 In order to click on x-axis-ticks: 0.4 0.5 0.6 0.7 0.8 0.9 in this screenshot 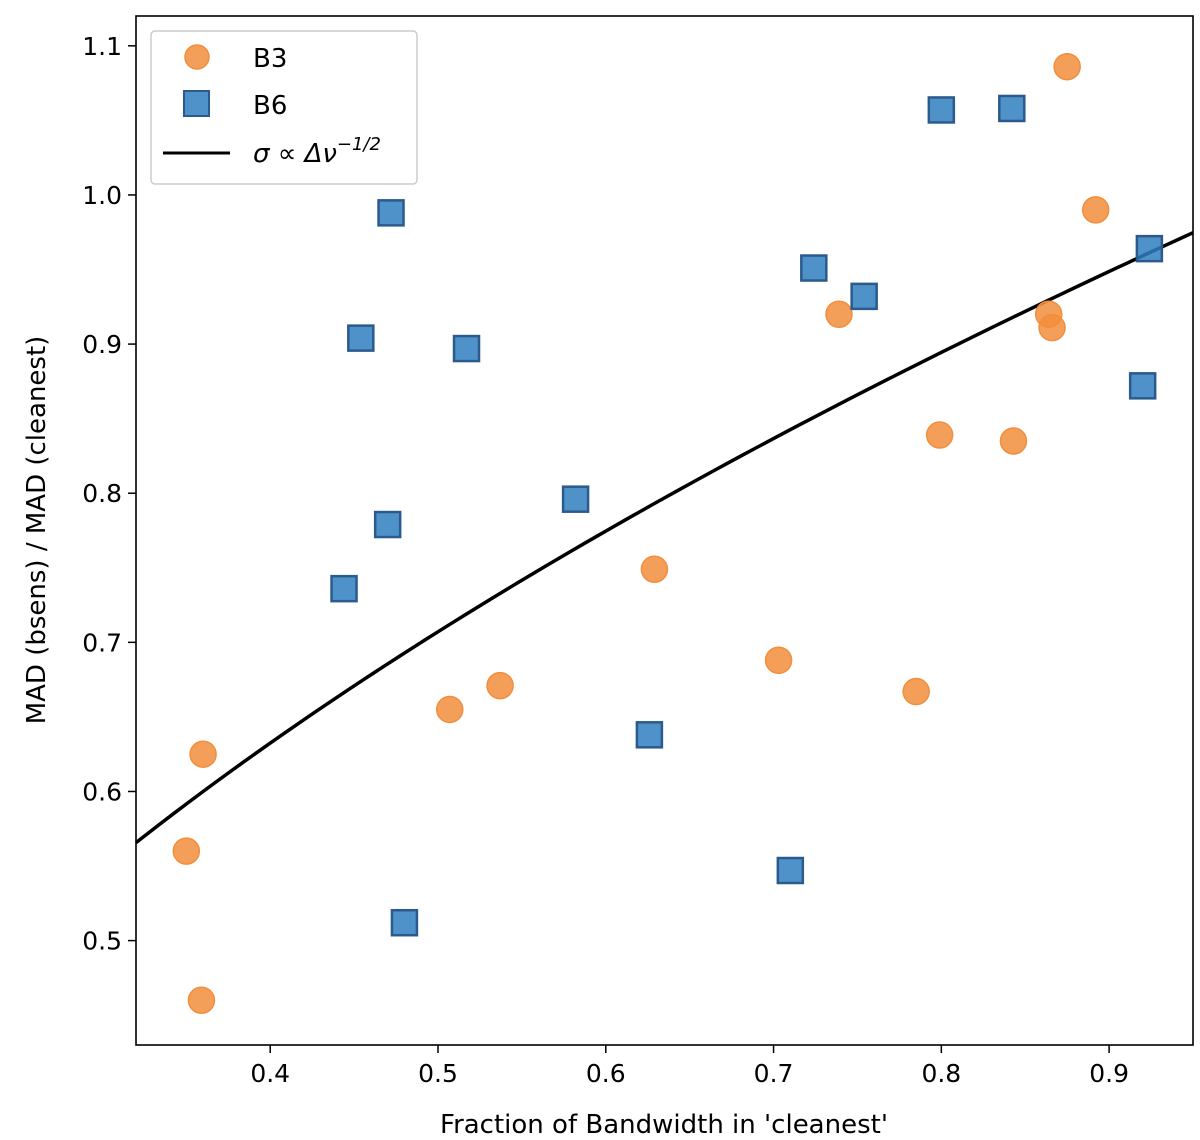, I will do `click(689, 1066)`.